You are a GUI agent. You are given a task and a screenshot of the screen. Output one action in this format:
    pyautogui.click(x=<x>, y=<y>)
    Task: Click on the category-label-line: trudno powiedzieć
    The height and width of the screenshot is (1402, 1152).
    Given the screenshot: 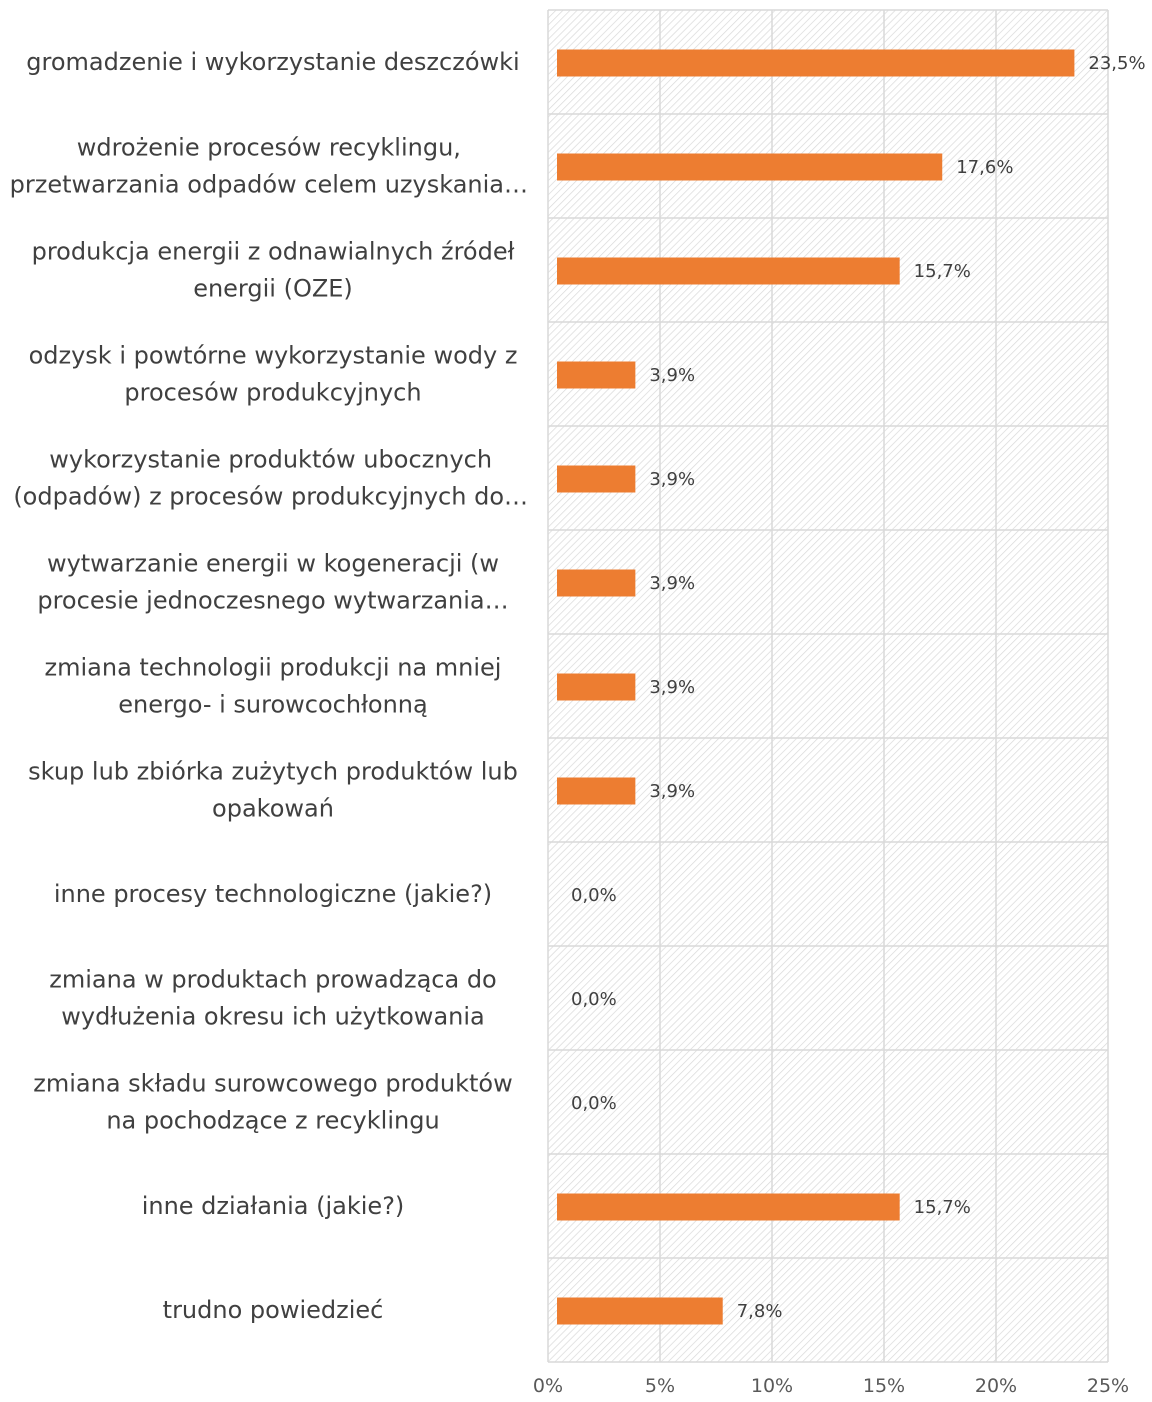 What is the action you would take?
    pyautogui.click(x=273, y=1310)
    